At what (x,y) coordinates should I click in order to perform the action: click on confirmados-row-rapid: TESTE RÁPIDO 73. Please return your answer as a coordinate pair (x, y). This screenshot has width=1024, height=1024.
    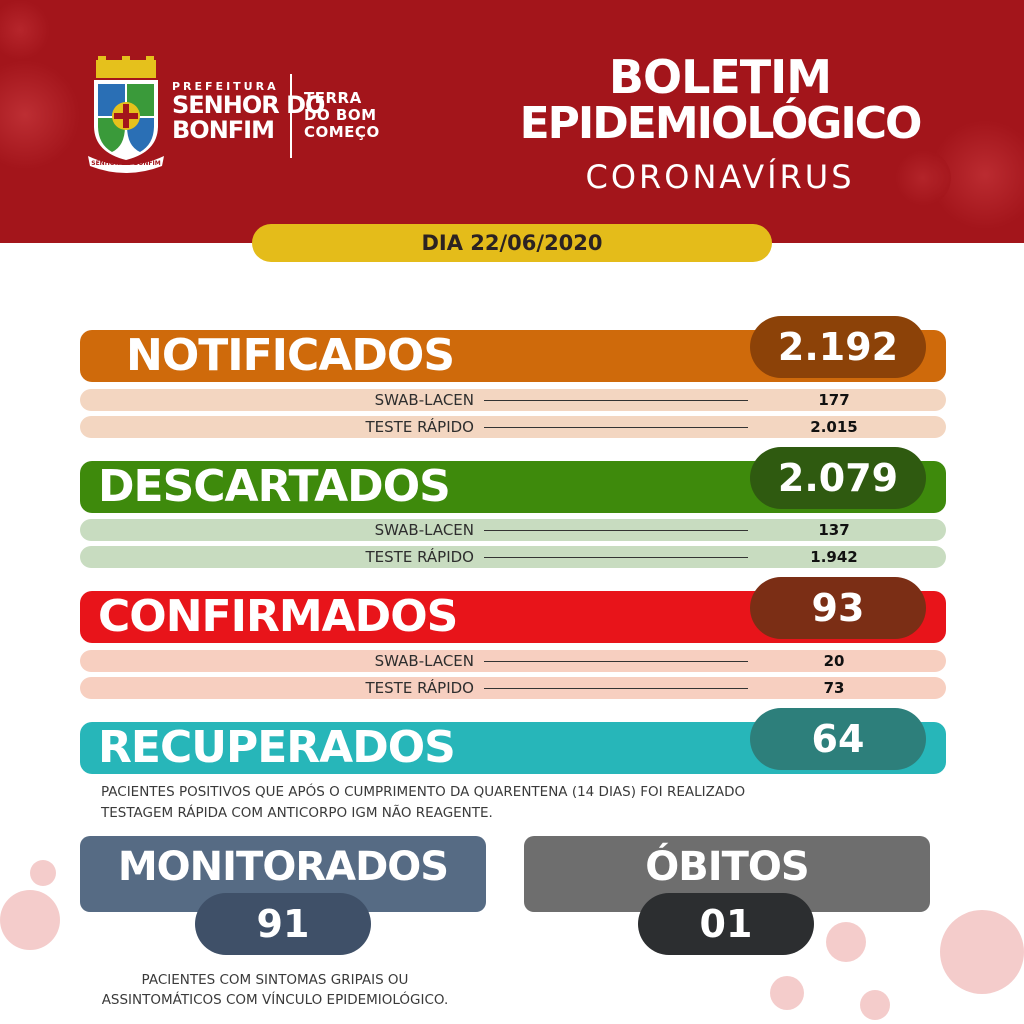
    Looking at the image, I should click on (513, 688).